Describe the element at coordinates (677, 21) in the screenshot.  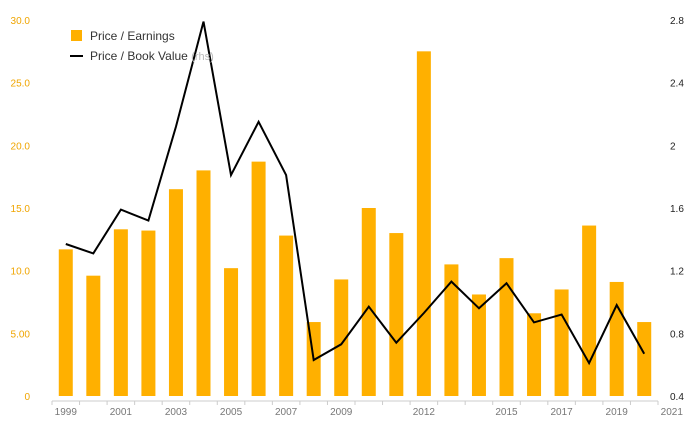
I see `y-right-tick-label: 2.8` at that location.